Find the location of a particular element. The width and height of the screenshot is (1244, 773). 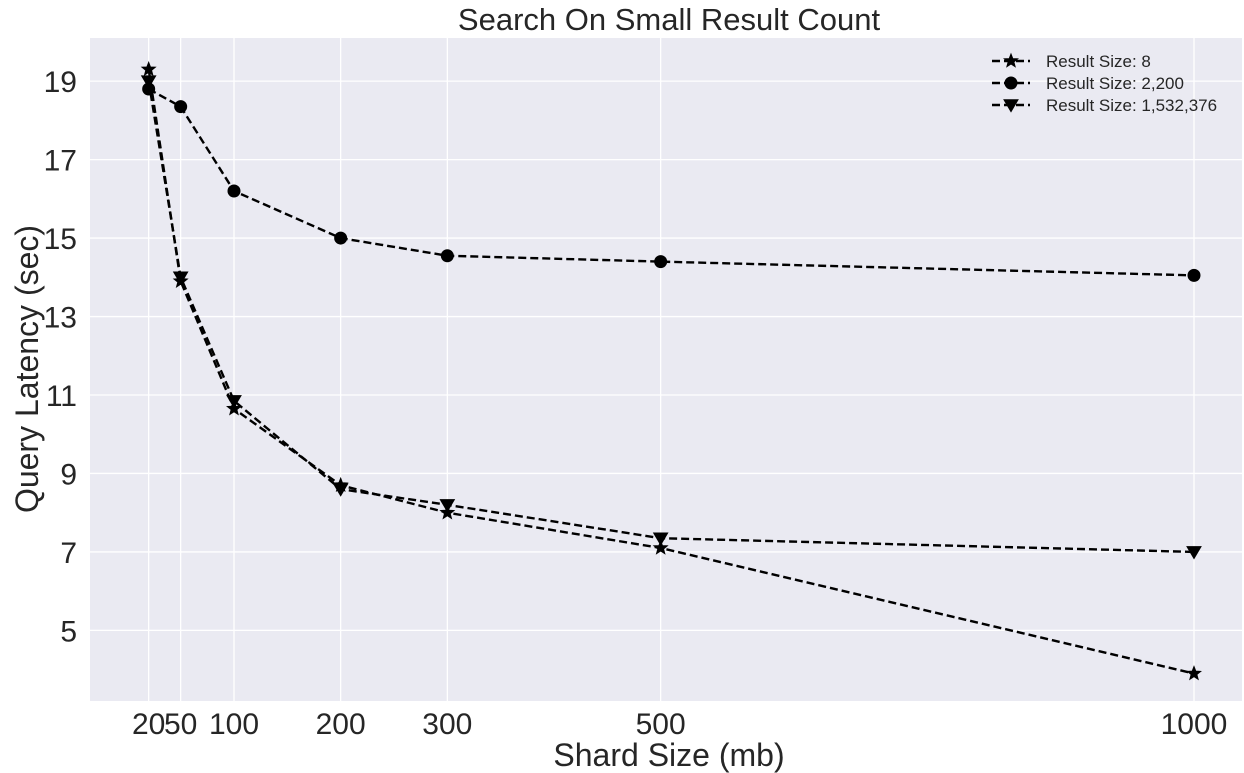

x-tick-label: 100 is located at coordinates (234, 724).